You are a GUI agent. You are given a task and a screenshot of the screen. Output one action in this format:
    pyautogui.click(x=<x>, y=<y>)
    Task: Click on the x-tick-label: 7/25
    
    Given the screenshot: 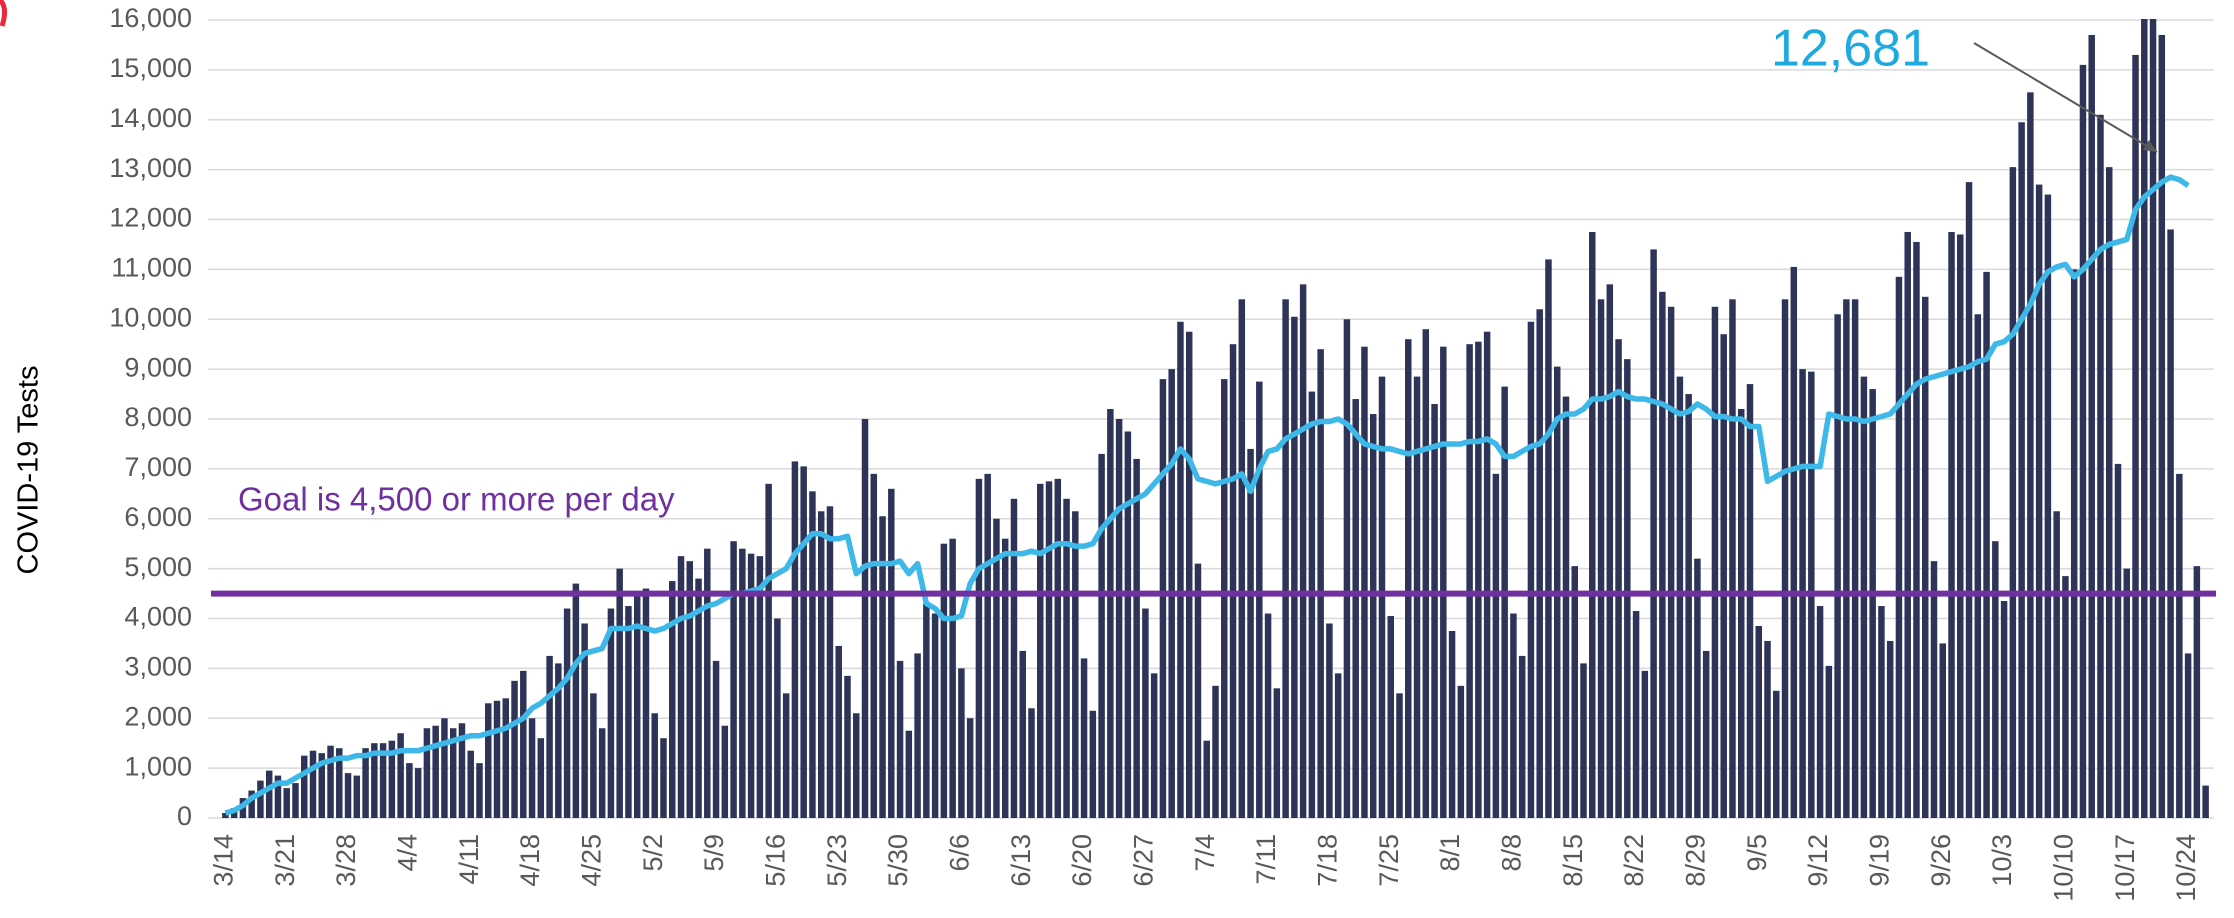 What is the action you would take?
    pyautogui.click(x=1389, y=860)
    